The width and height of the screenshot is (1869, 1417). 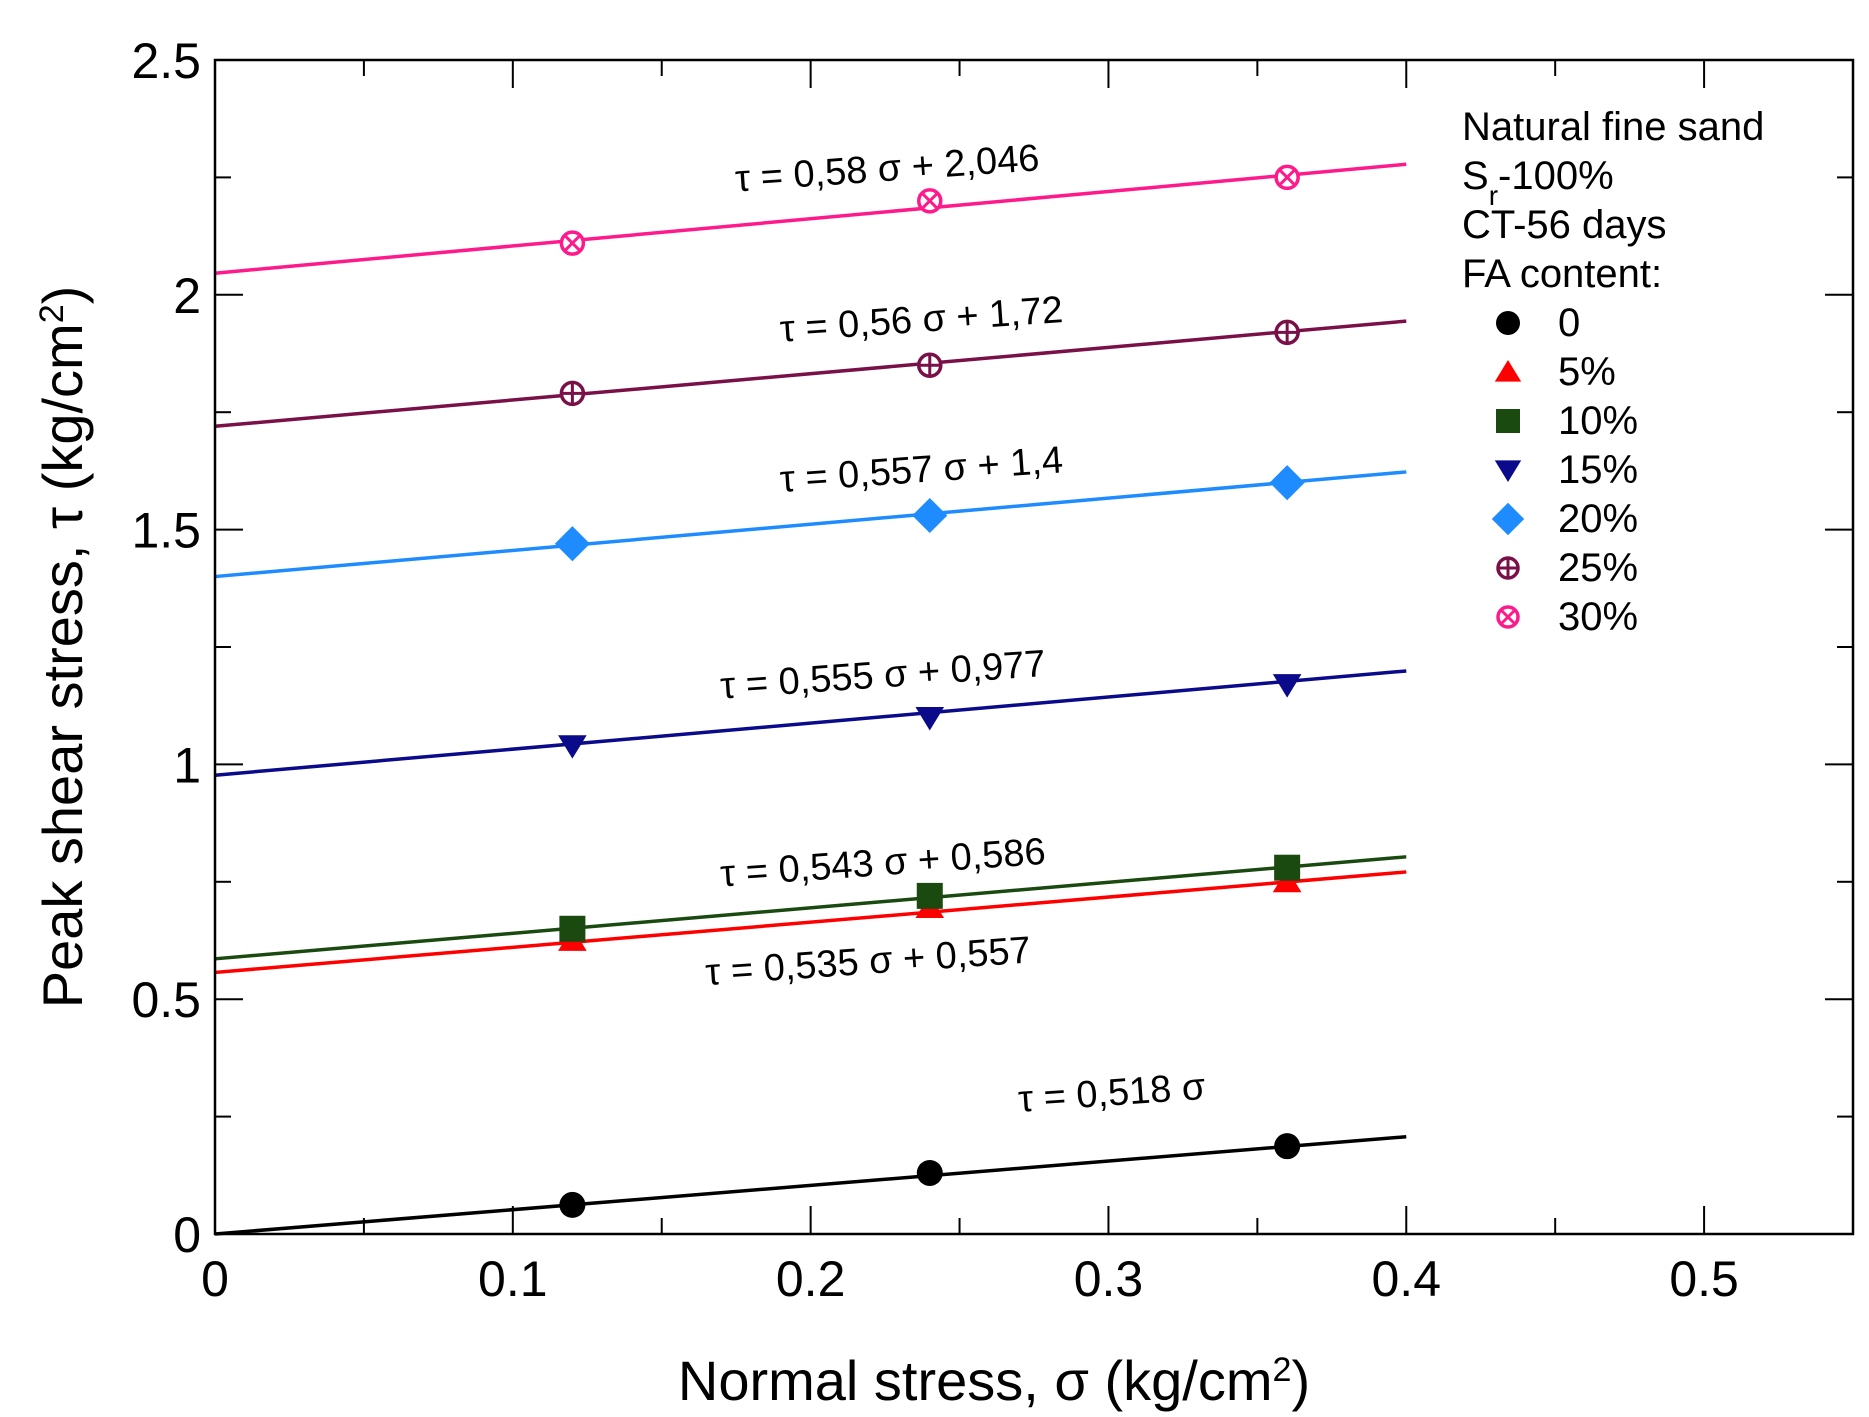 I want to click on x-tick-label: 0, so click(x=215, y=1279).